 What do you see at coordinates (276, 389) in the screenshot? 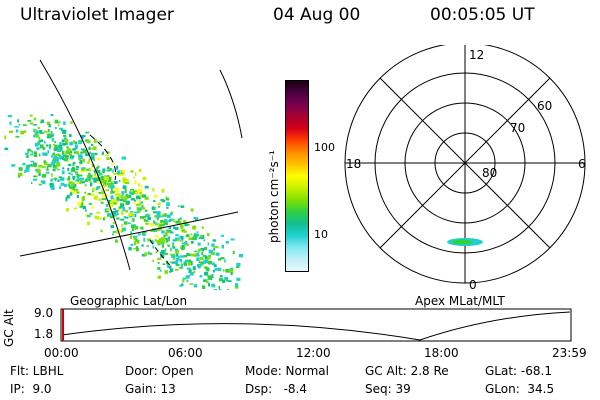
I see `dsp-info: Dsp: -8.4` at bounding box center [276, 389].